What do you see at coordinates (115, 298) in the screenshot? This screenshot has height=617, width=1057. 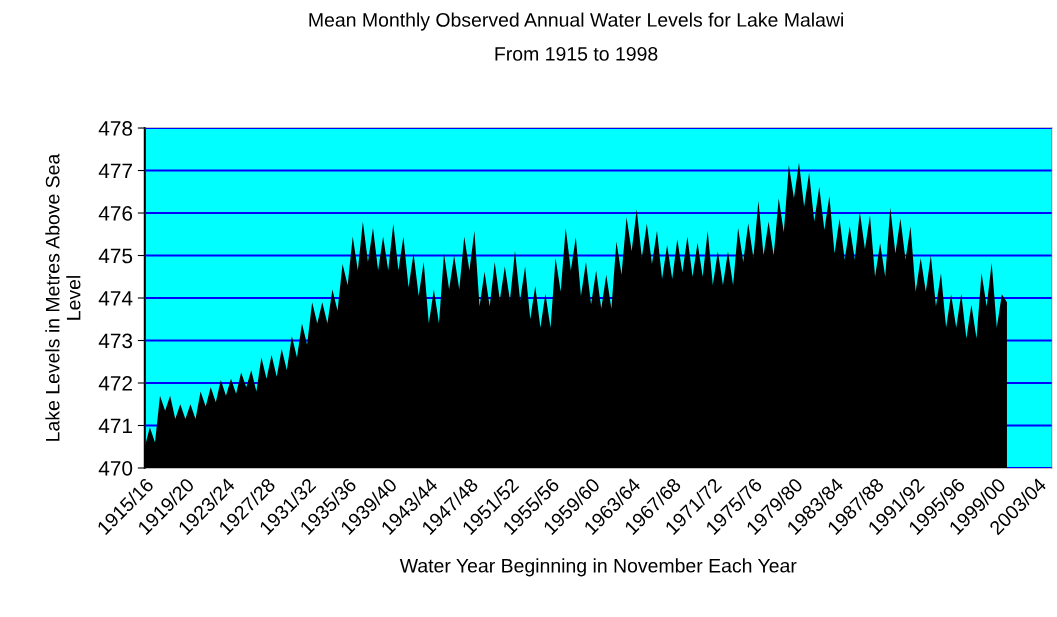 I see `y-tick-label: 474` at bounding box center [115, 298].